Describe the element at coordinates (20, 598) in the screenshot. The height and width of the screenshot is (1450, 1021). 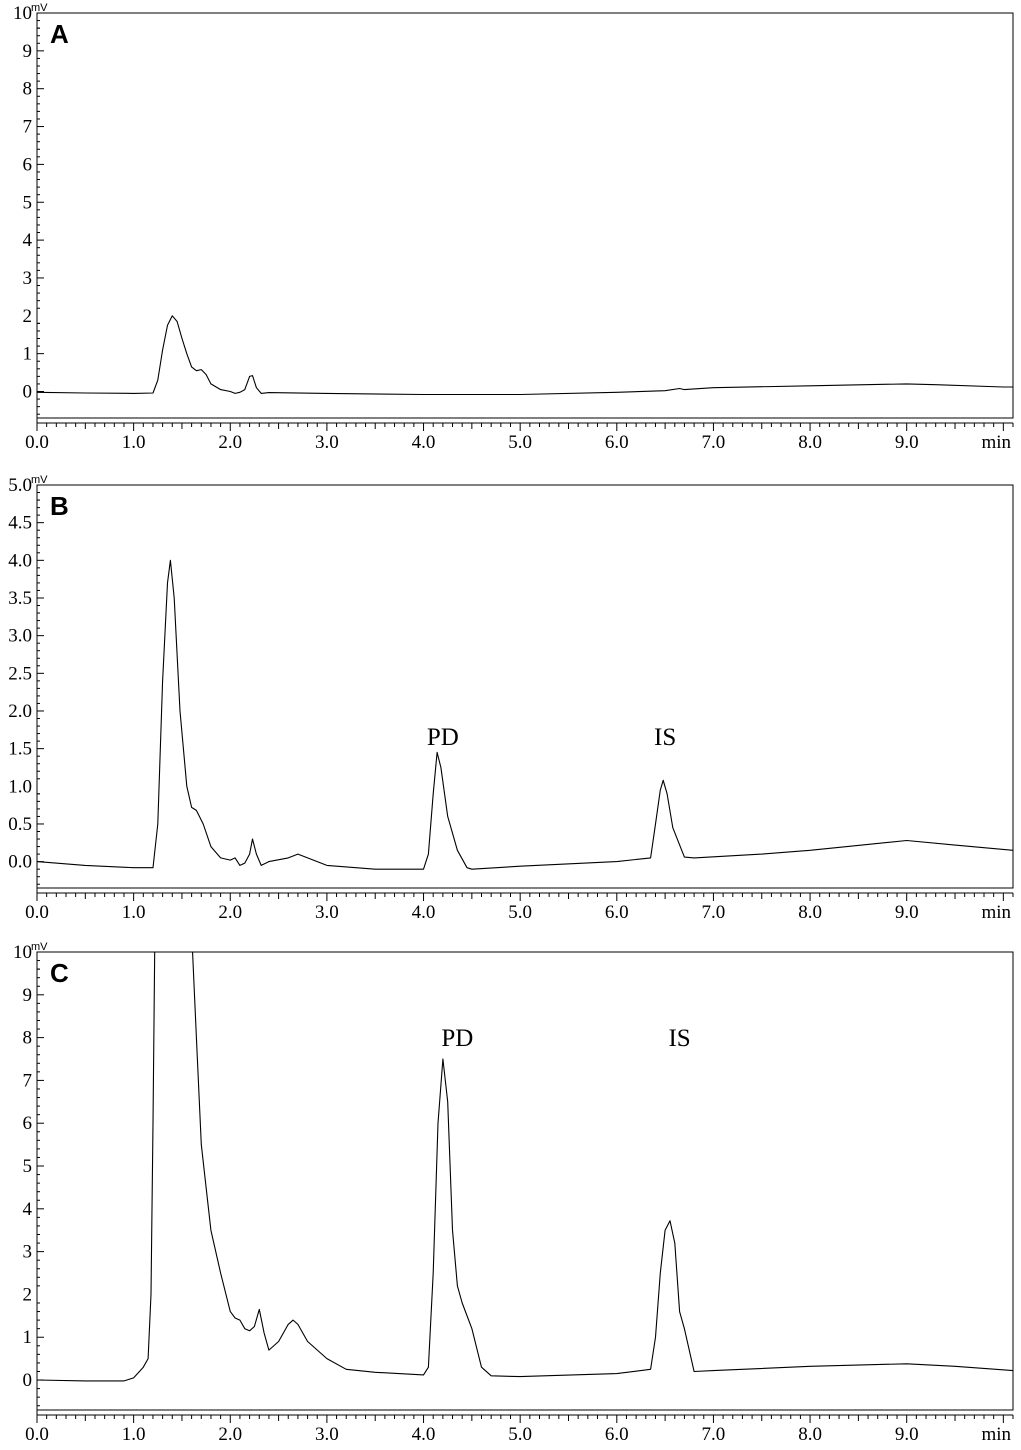
I see `y-tick-label: 3.5` at that location.